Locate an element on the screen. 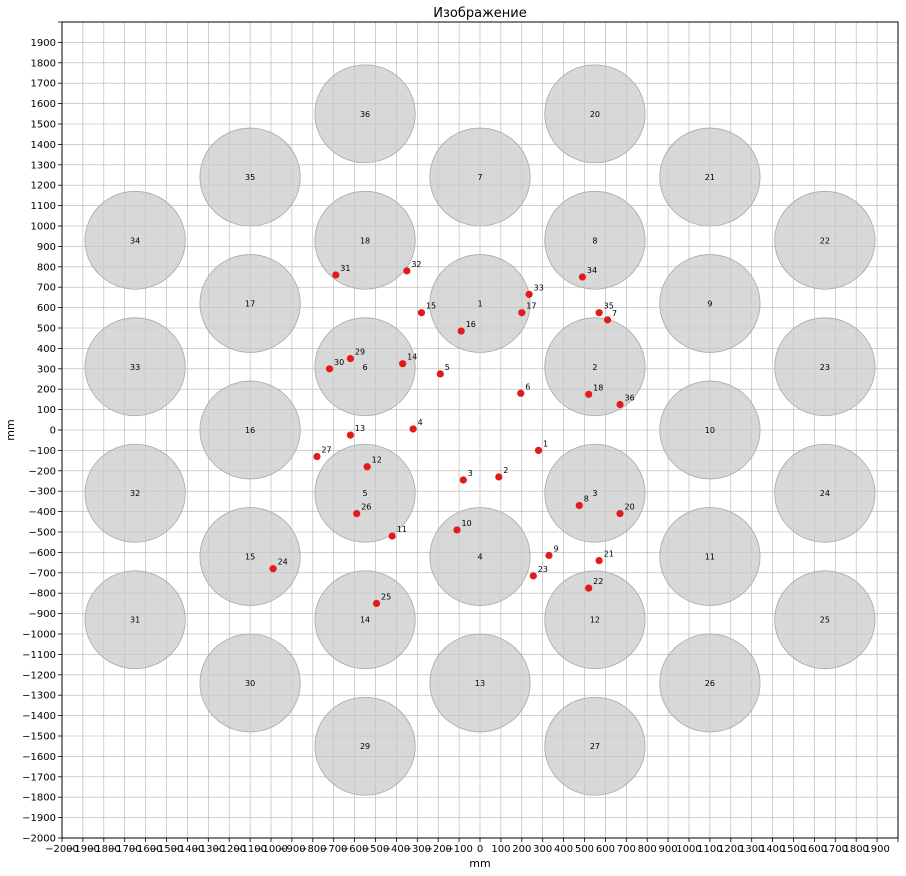  y-tick-label: −600 is located at coordinates (42, 553).